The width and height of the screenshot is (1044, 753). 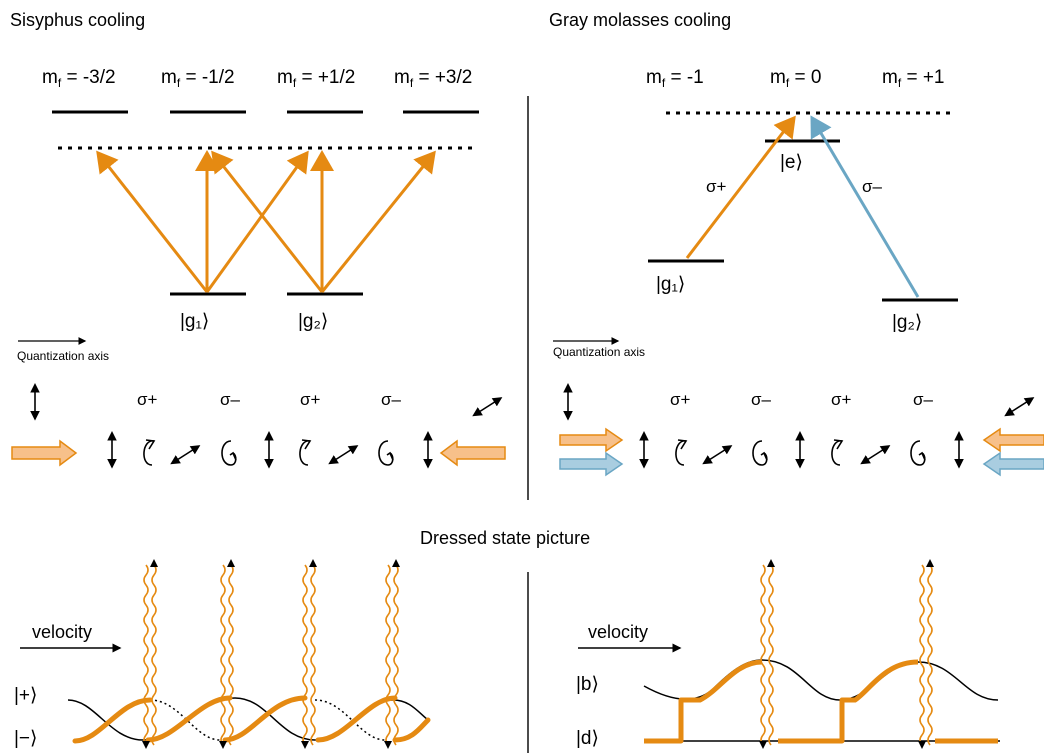 I want to click on sisyphus-mf-labels: mf = -3/2 mf = -1/2 mf = +1/2 mf = +3/2, so click(x=257, y=78).